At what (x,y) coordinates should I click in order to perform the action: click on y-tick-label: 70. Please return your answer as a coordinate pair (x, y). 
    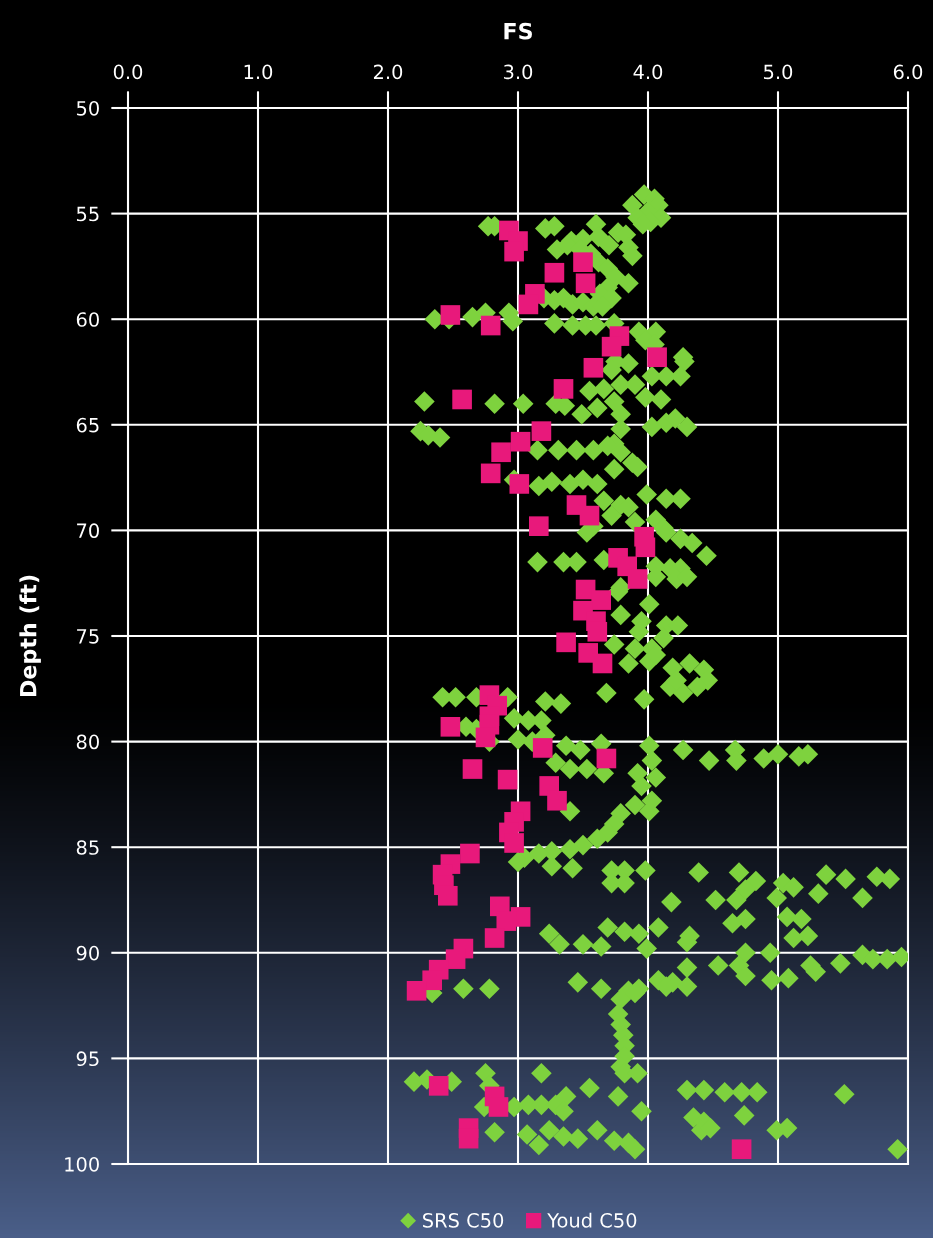
    Looking at the image, I should click on (88, 531).